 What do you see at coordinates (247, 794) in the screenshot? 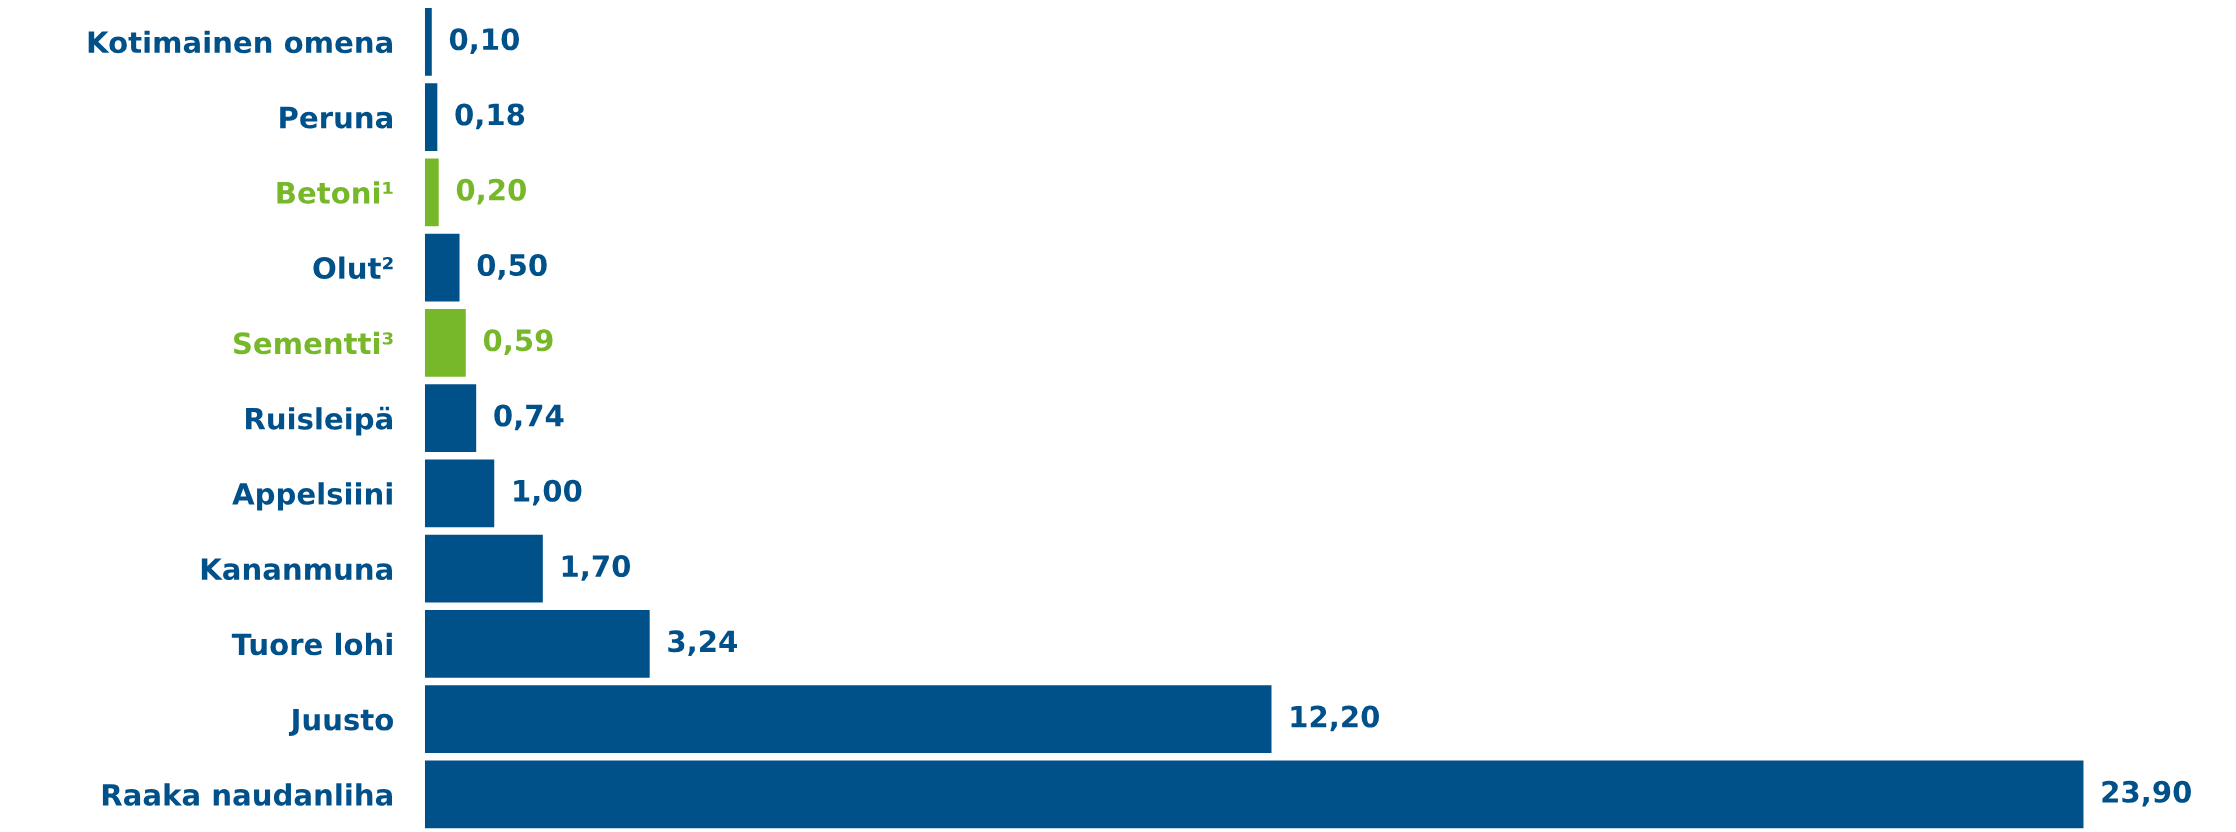
I see `y-tick-label: Raaka naudanliha` at bounding box center [247, 794].